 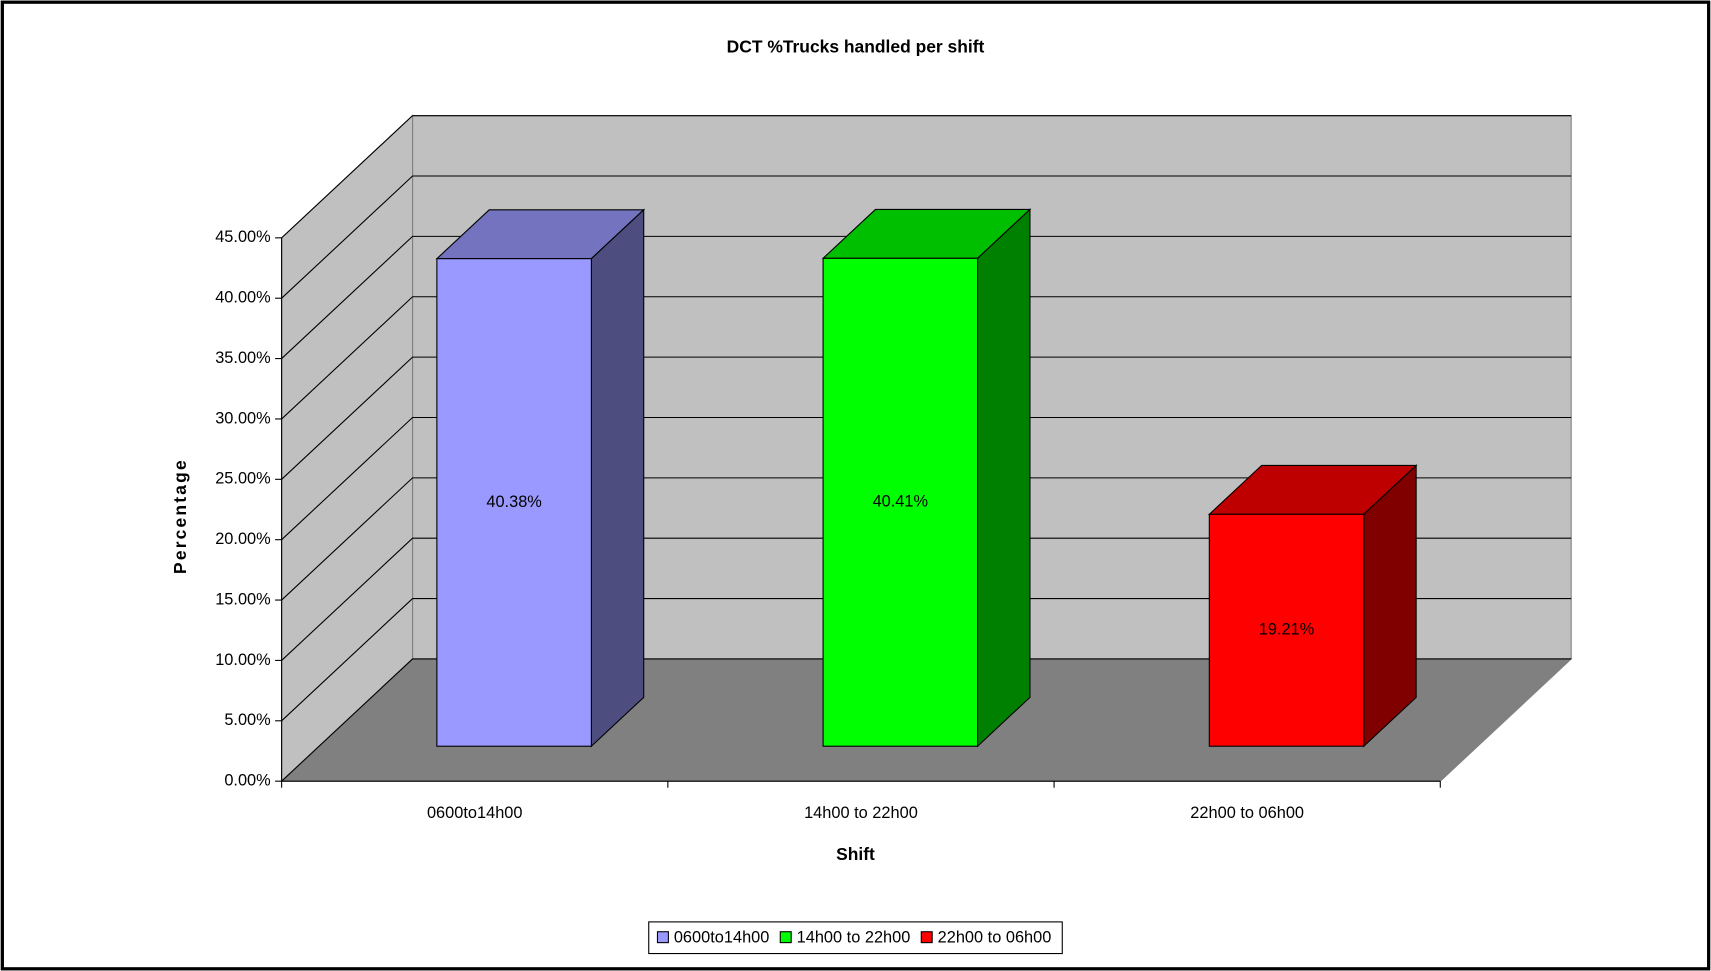 I want to click on legend-label: 14h00 to 22h00, so click(x=854, y=938).